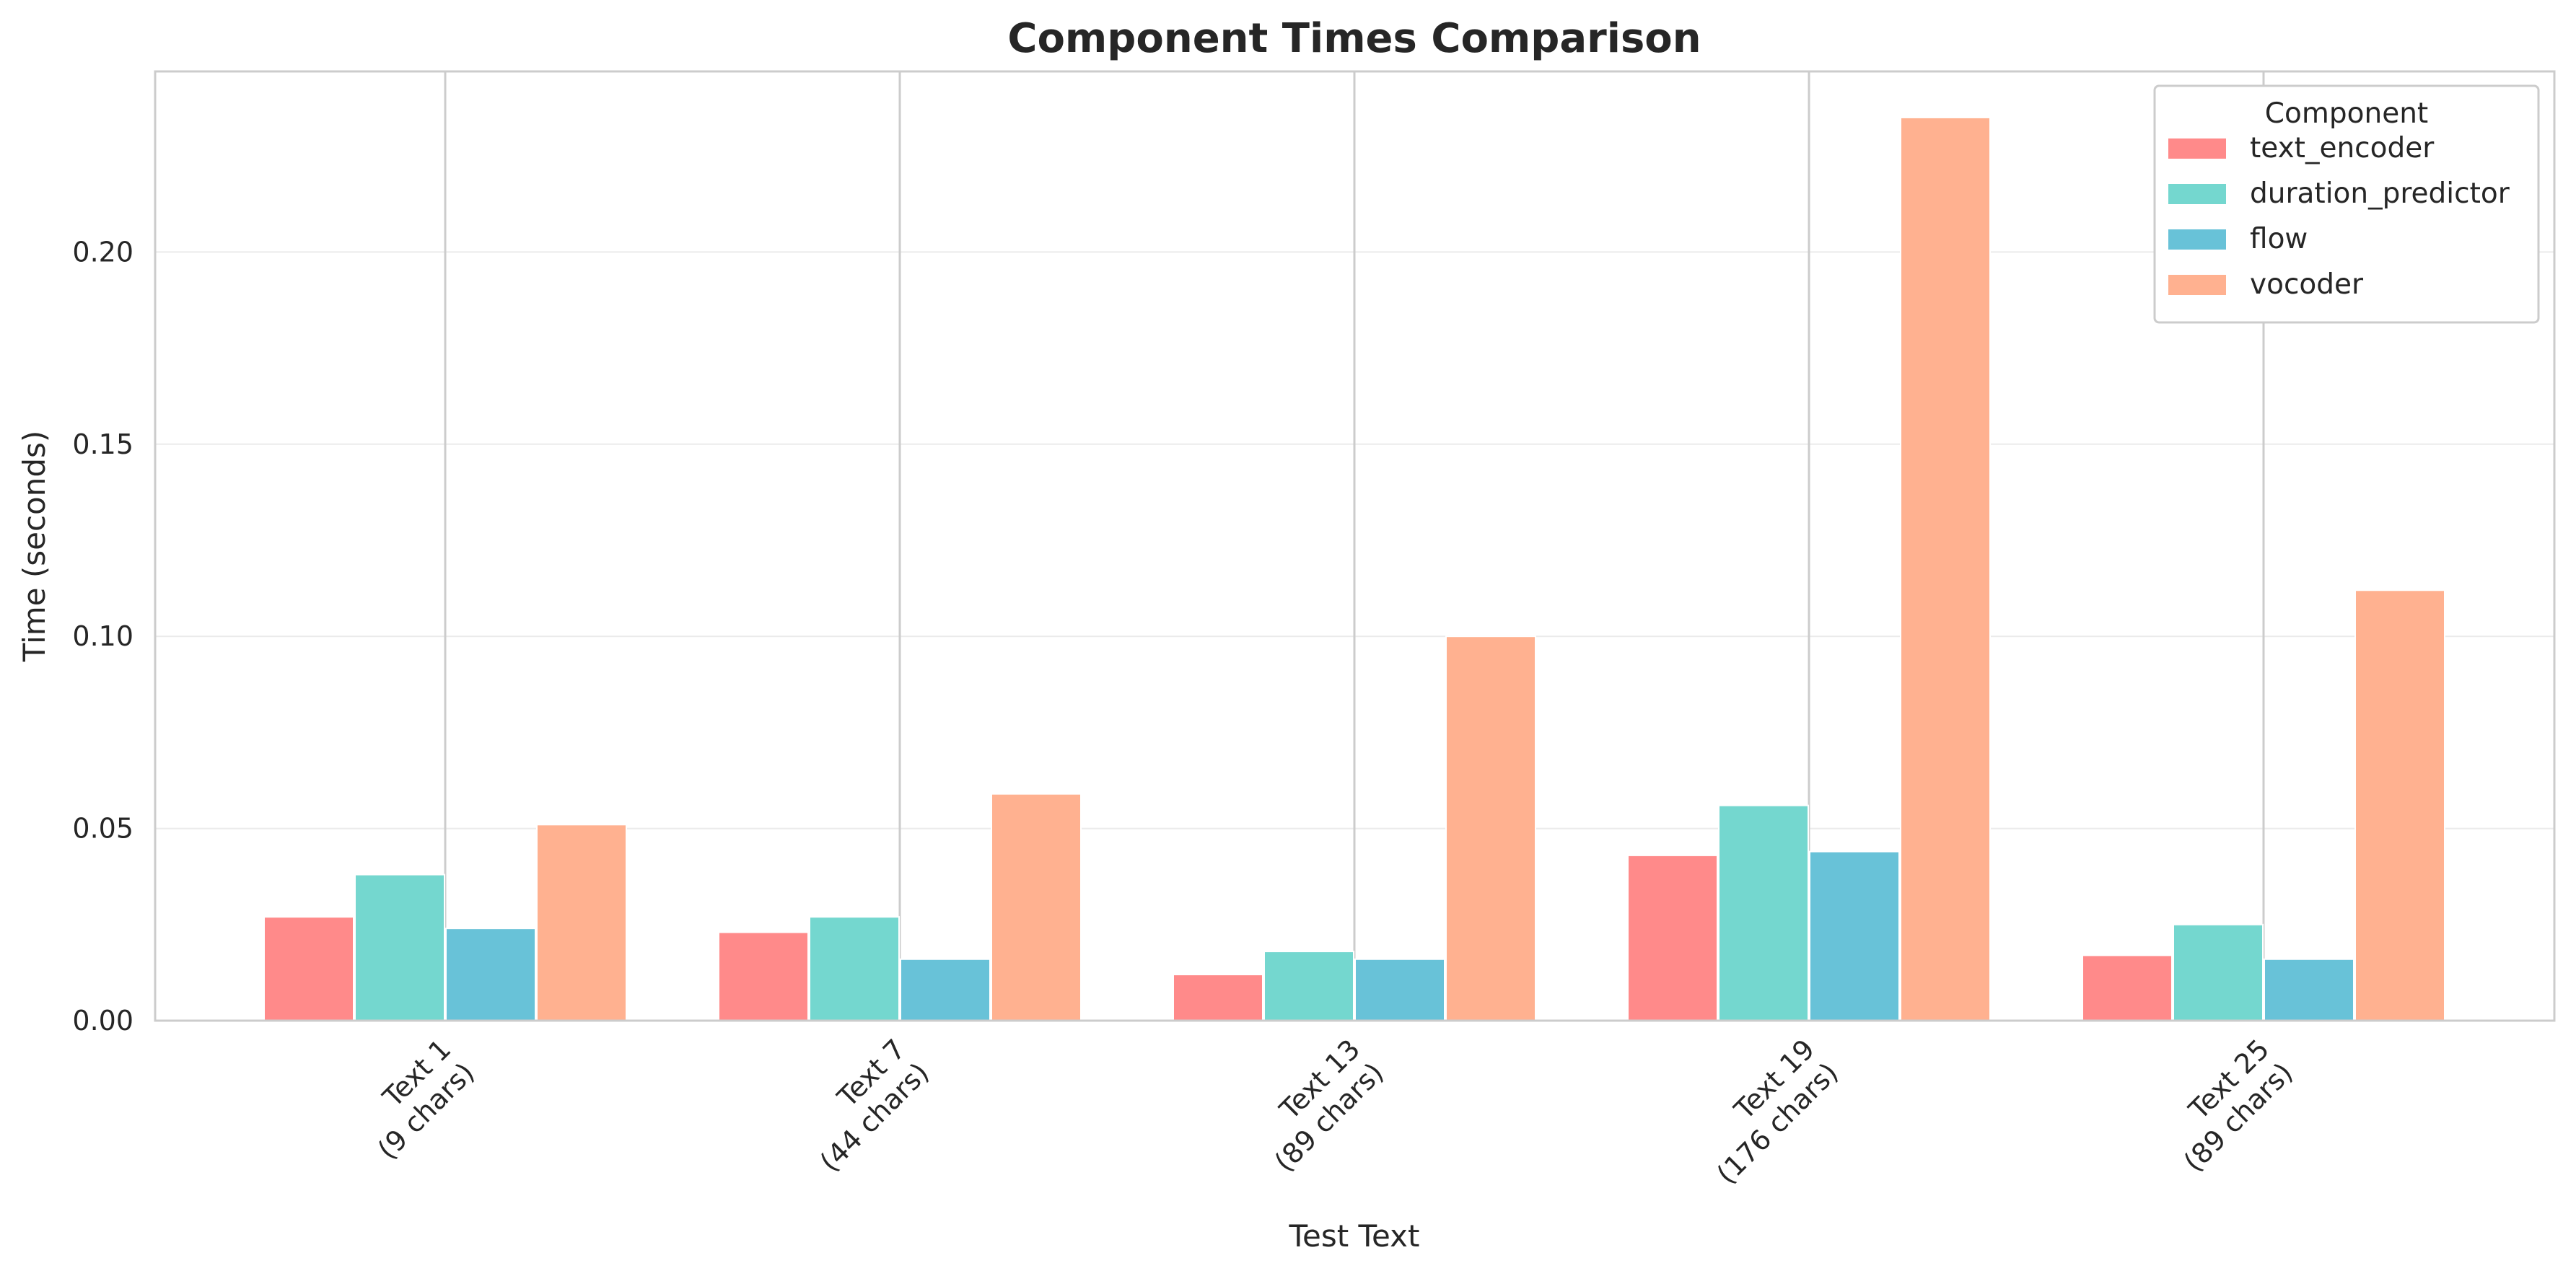 The image size is (2576, 1276). I want to click on y-tick-label: 0.05, so click(103, 829).